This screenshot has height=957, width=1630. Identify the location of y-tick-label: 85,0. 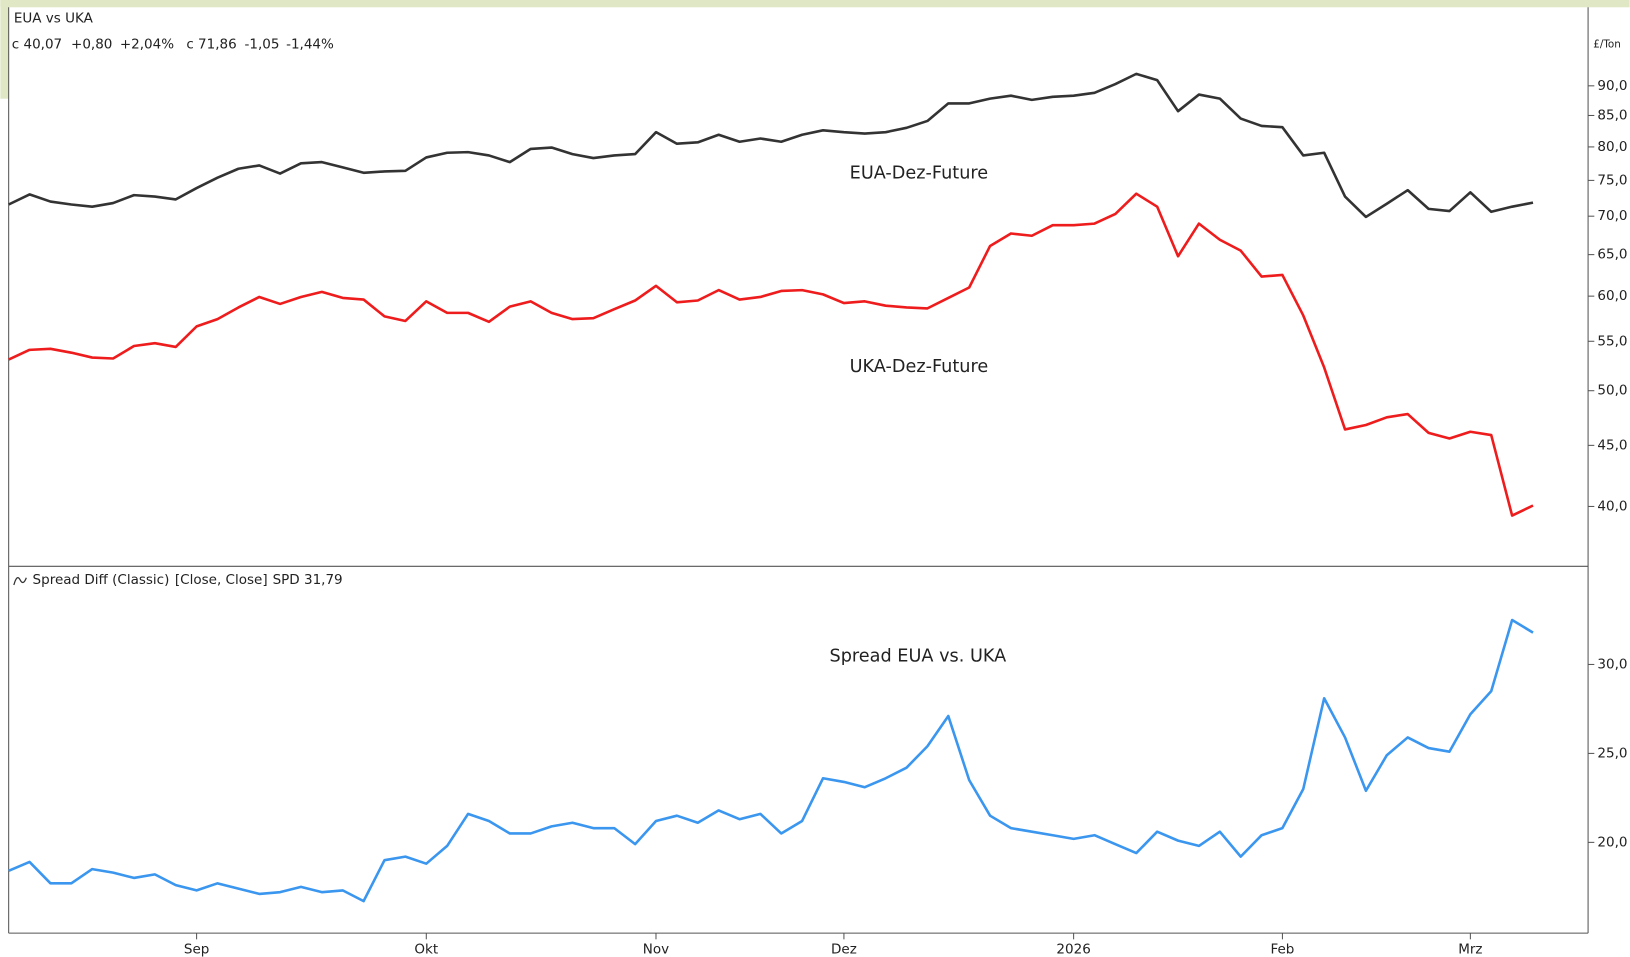
(1612, 115).